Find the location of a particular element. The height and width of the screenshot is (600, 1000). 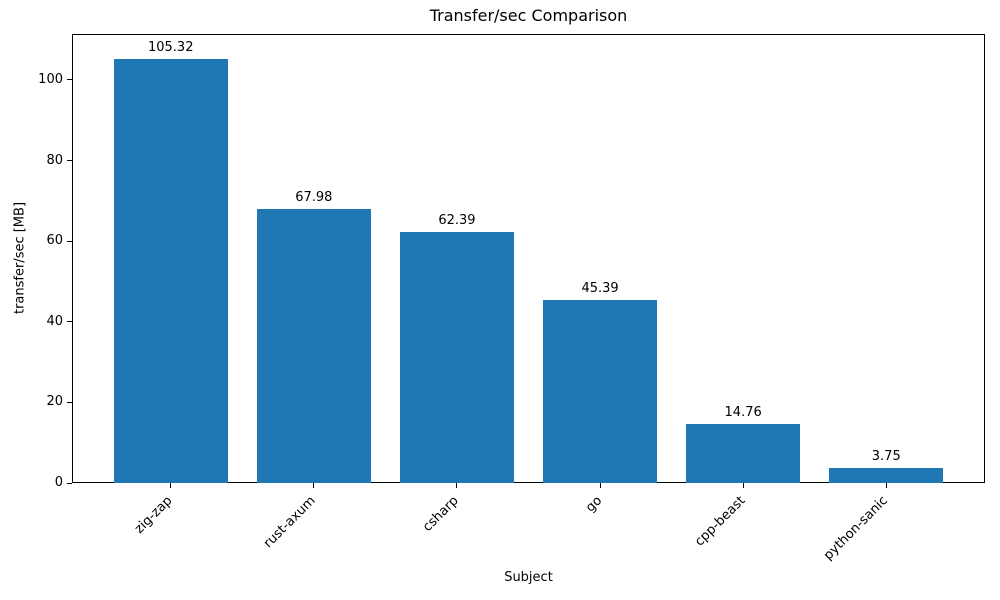

bar-zig-zap is located at coordinates (170, 270).